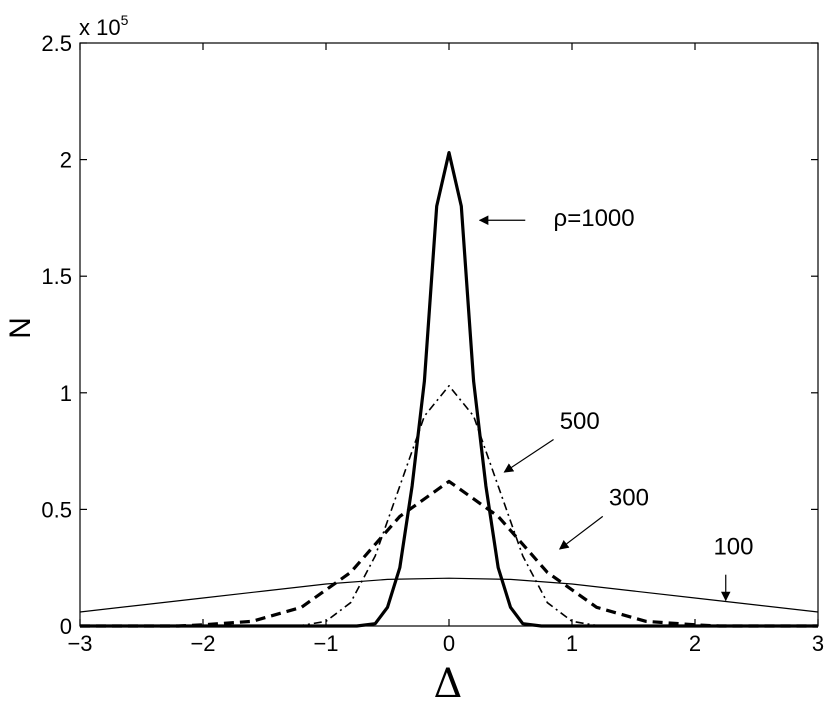  Describe the element at coordinates (66, 626) in the screenshot. I see `y-tick-label: 0` at that location.